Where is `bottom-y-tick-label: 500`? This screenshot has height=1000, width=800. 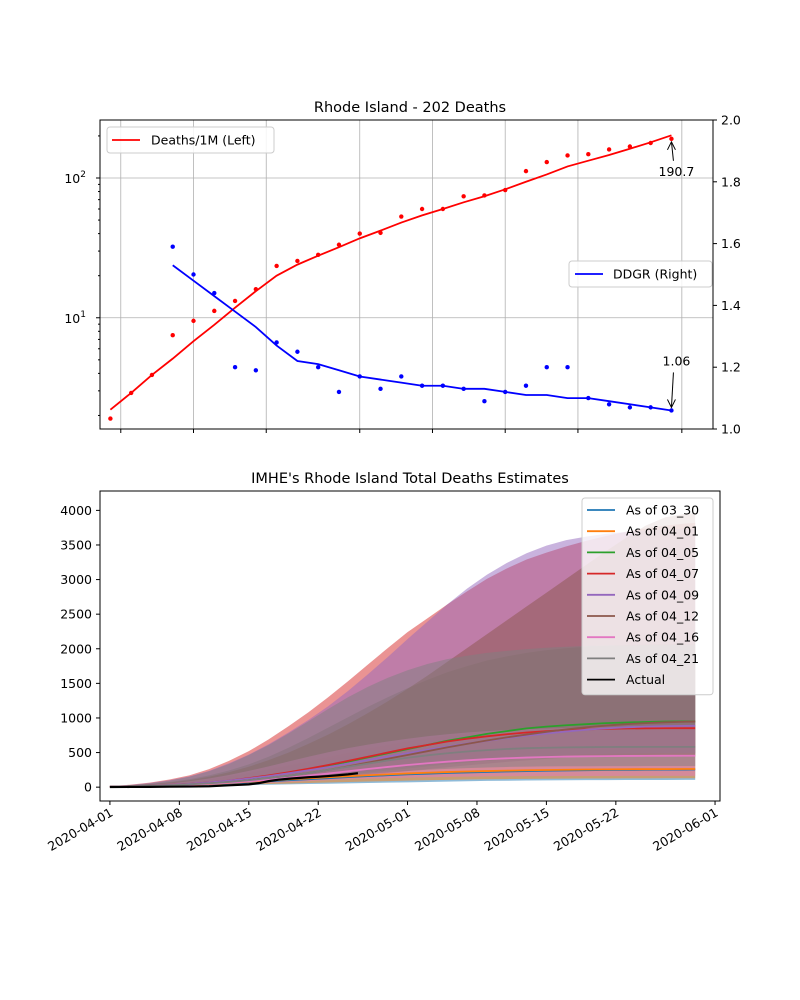 bottom-y-tick-label: 500 is located at coordinates (80, 752).